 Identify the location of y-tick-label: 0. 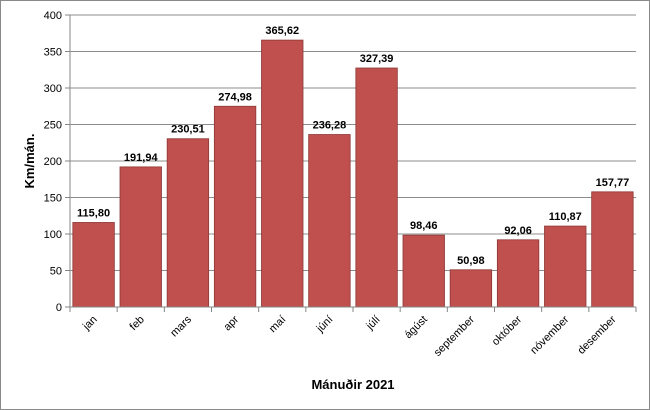
(59, 308).